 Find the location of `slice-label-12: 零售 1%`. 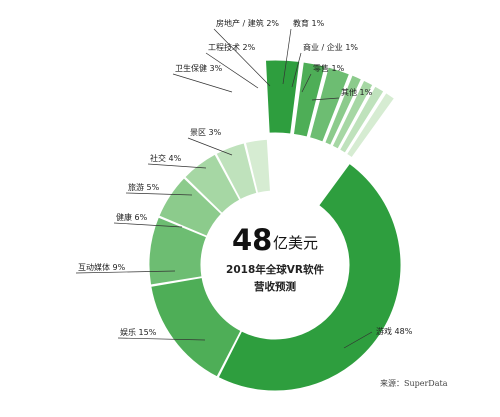

slice-label-12: 零售 1% is located at coordinates (329, 68).